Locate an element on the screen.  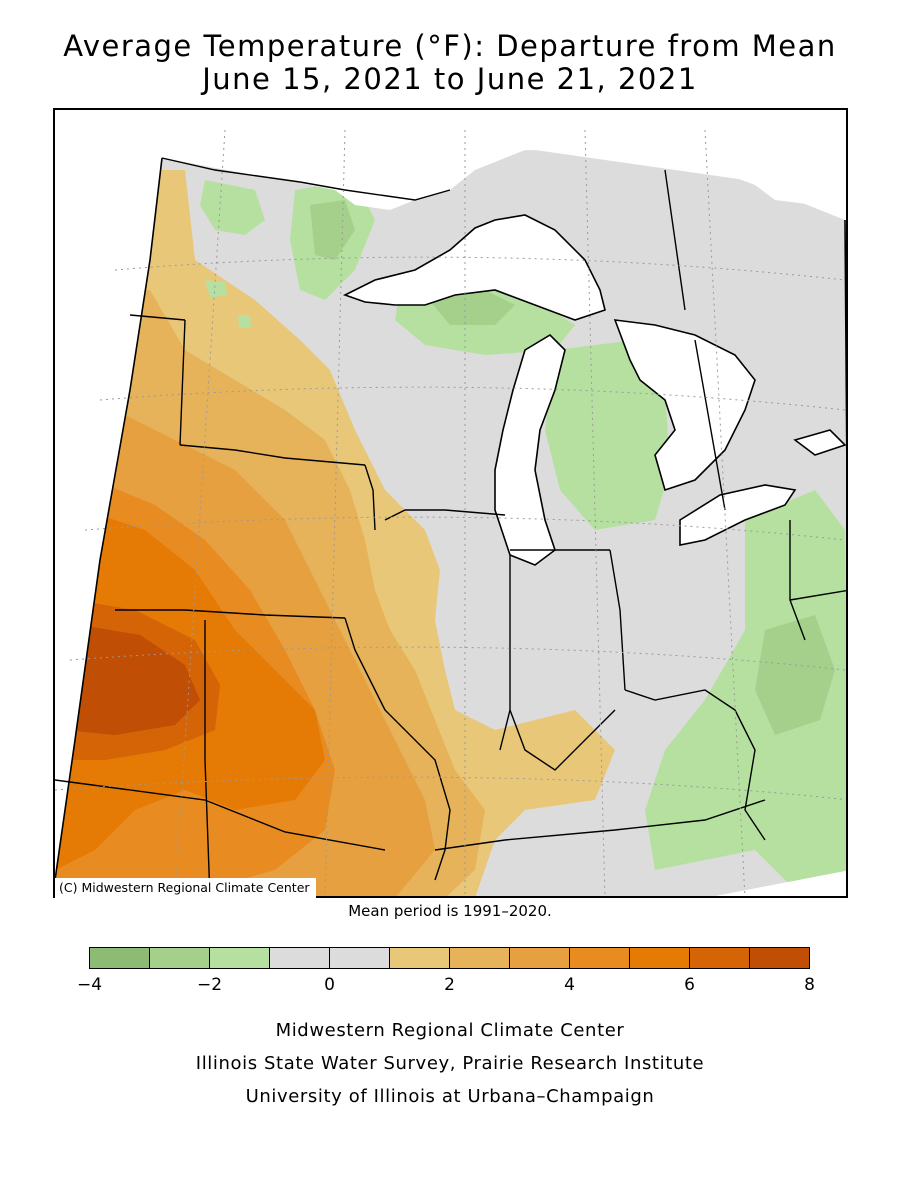
lake-huron is located at coordinates (684, 405).